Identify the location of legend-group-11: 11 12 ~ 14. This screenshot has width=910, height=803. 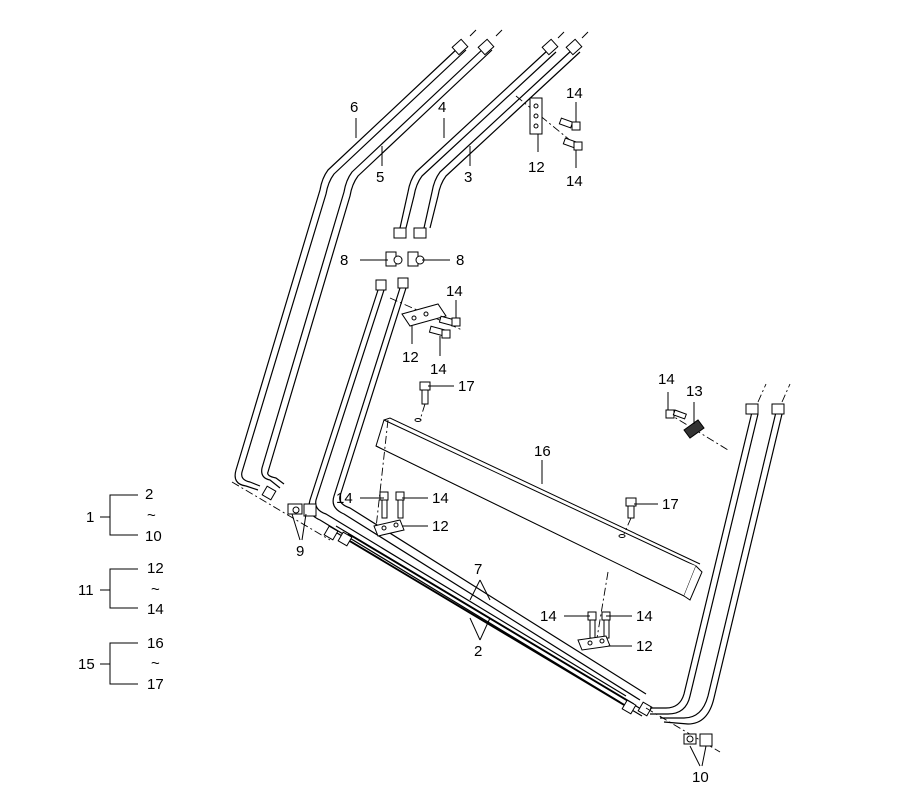
(121, 589).